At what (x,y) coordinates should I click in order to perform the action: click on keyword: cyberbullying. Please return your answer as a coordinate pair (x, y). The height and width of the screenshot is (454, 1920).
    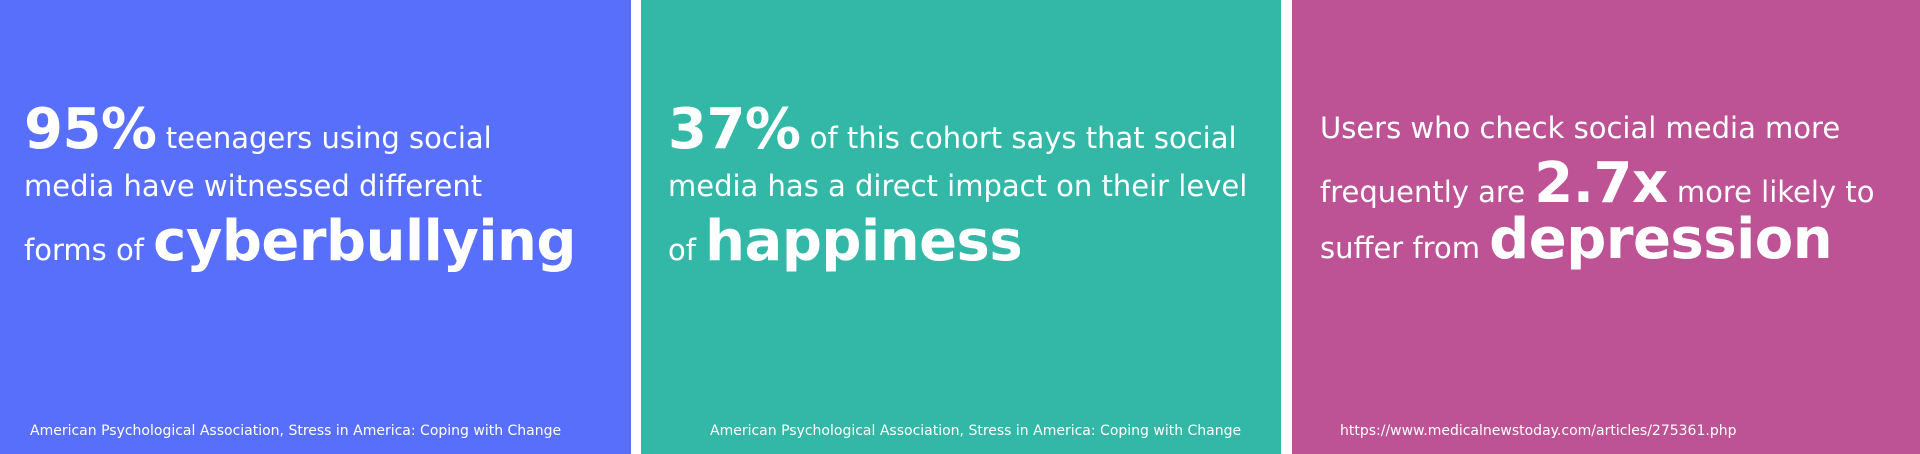
    Looking at the image, I should click on (365, 241).